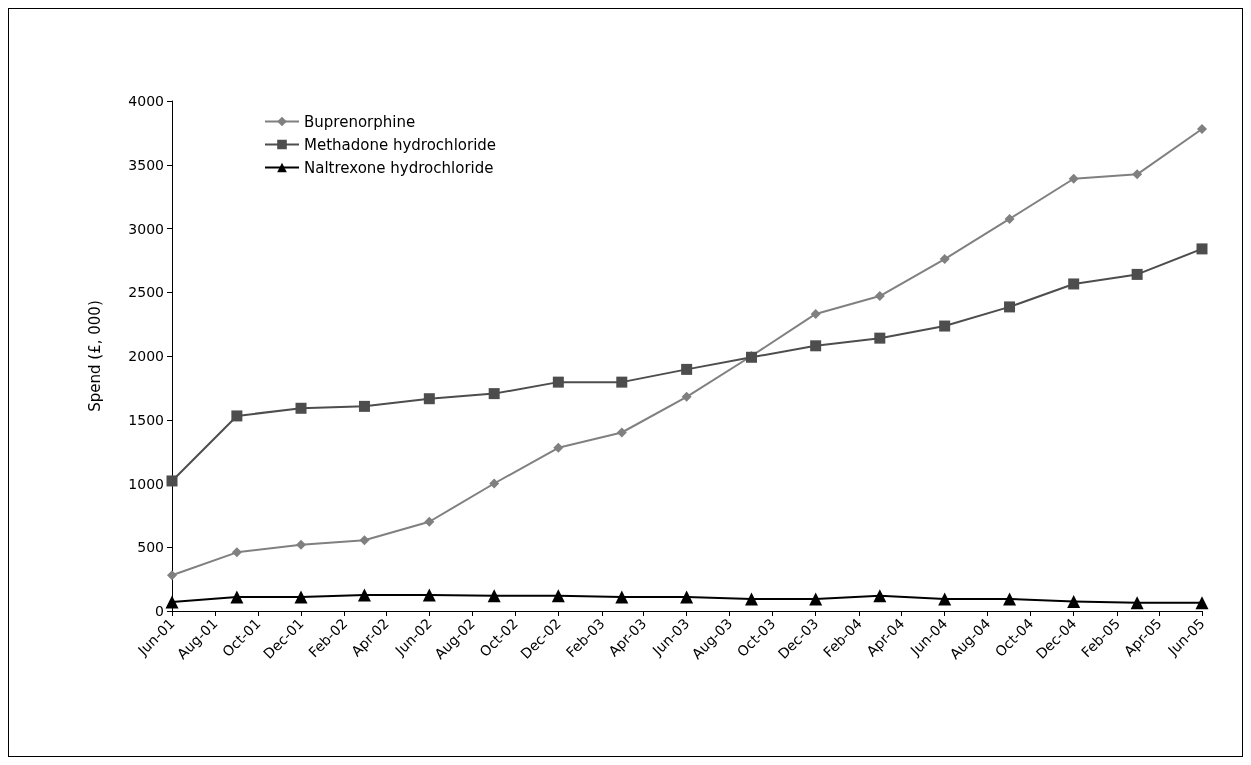 This screenshot has height=765, width=1251. I want to click on legend-label: Methadone hydrochloride, so click(400, 144).